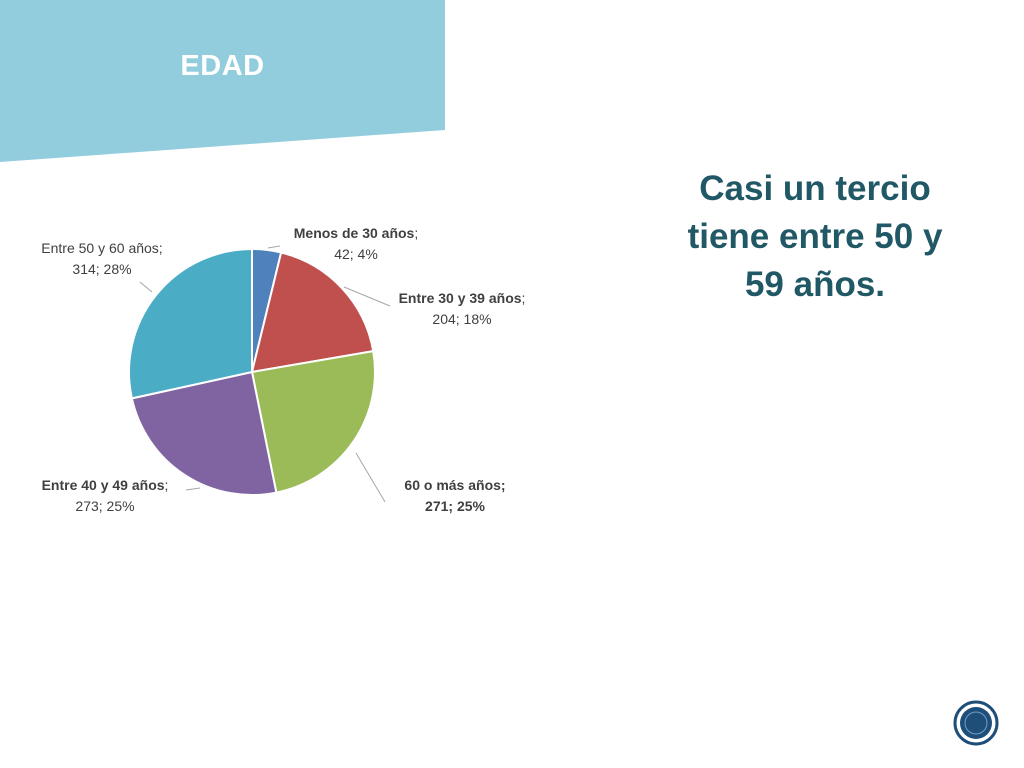  I want to click on banner-shape, so click(222, 81).